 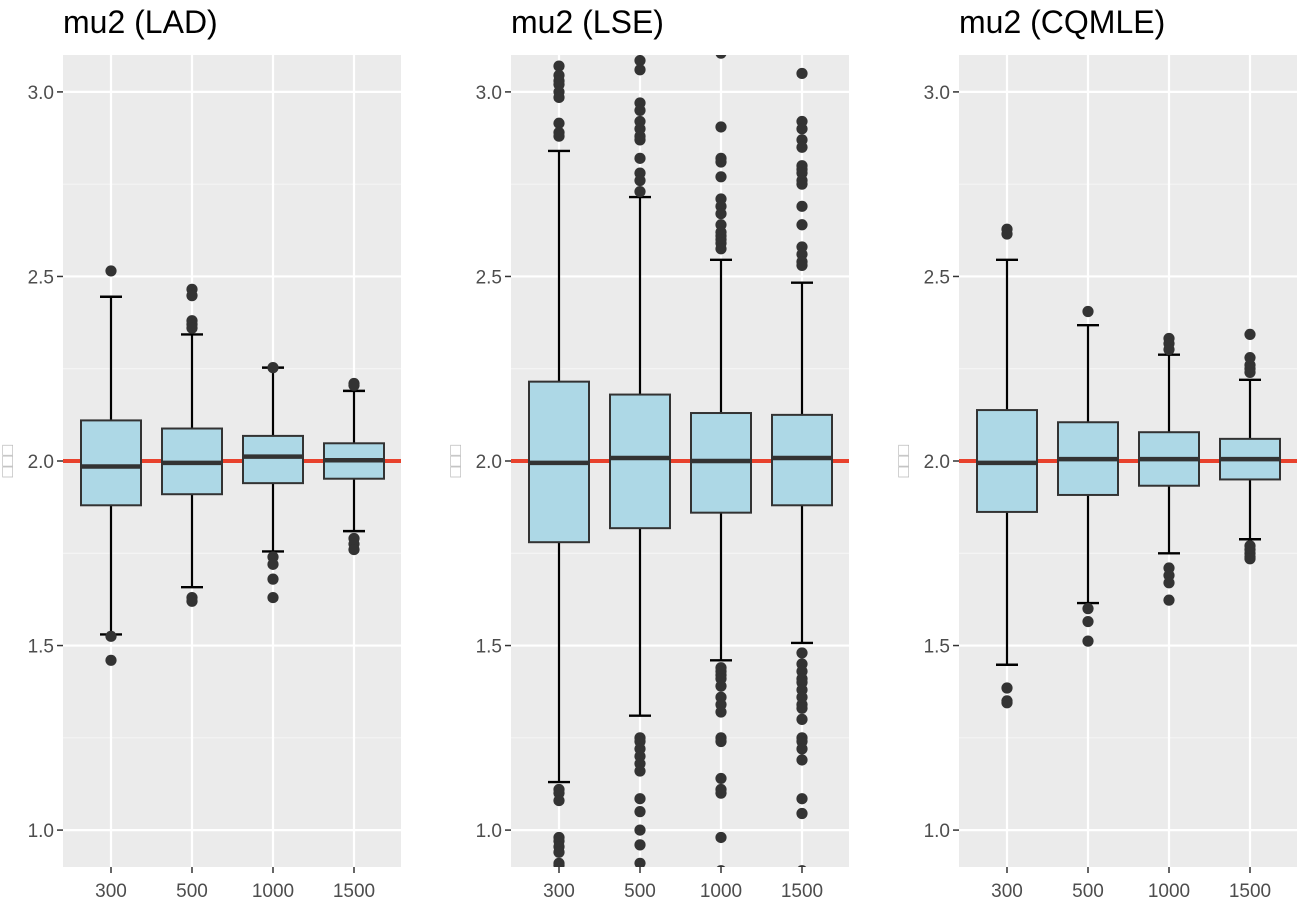 I want to click on panel-title: mu2 (LAD), so click(x=140, y=22).